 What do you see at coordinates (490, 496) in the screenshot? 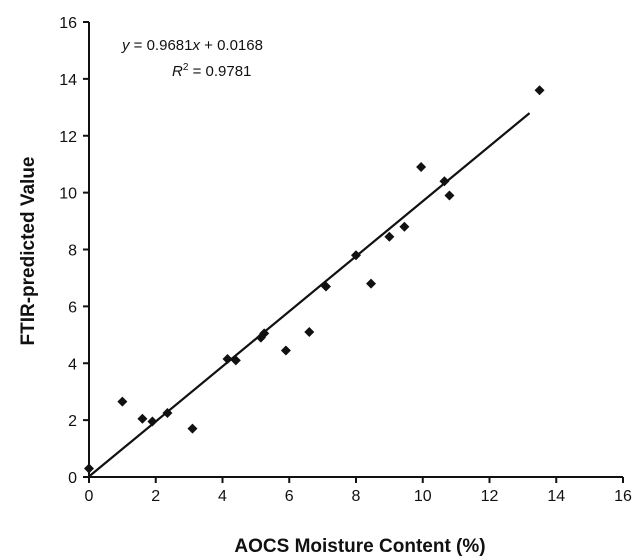
I see `x-tick-label: 12` at bounding box center [490, 496].